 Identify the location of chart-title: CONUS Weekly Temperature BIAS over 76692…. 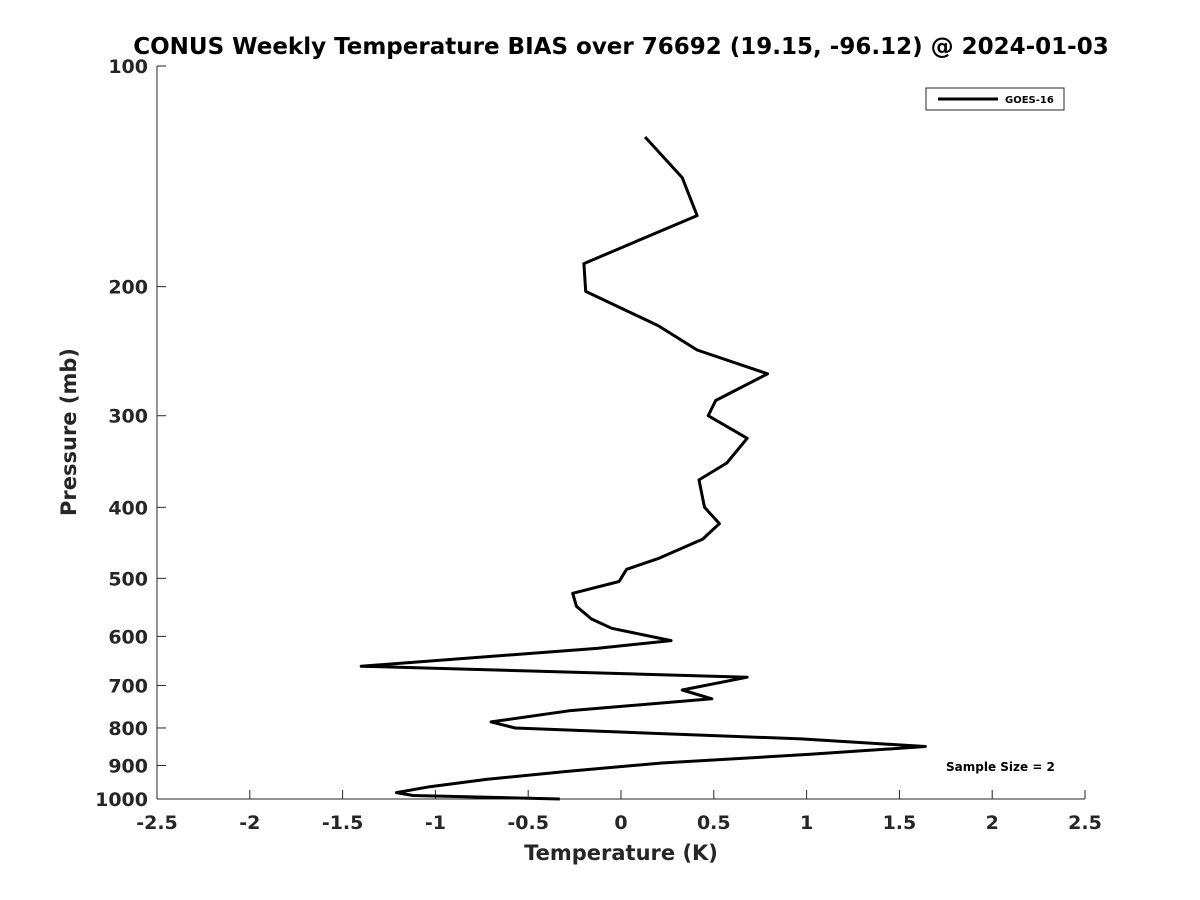
(620, 47).